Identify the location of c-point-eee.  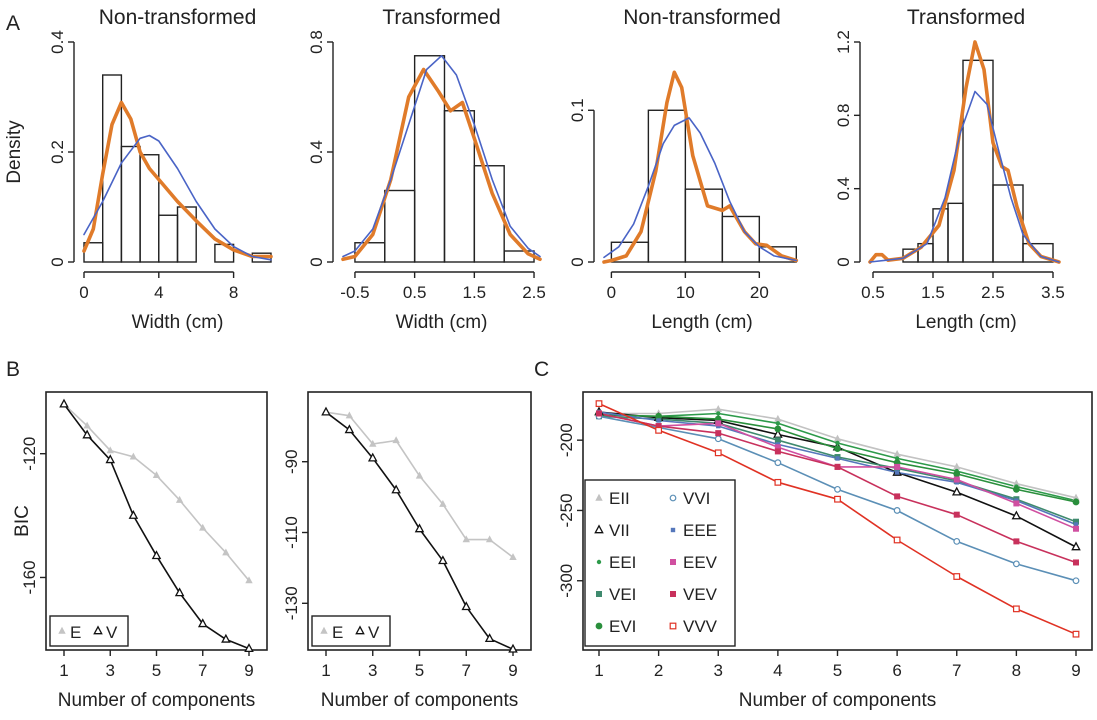
(897, 472).